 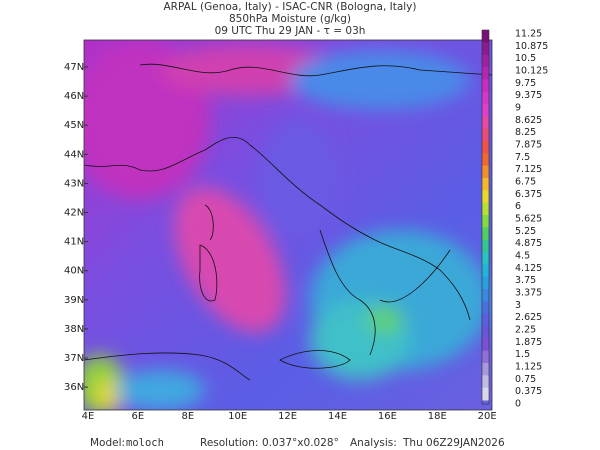 I want to click on colorbar-frame, so click(x=485, y=217).